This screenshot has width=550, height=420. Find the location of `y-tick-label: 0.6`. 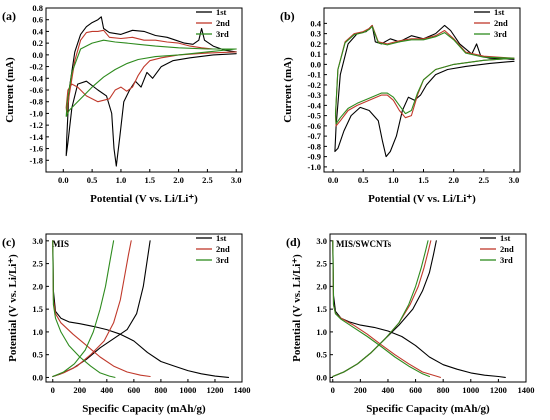

y-tick-label: 0.6 is located at coordinates (37, 20).